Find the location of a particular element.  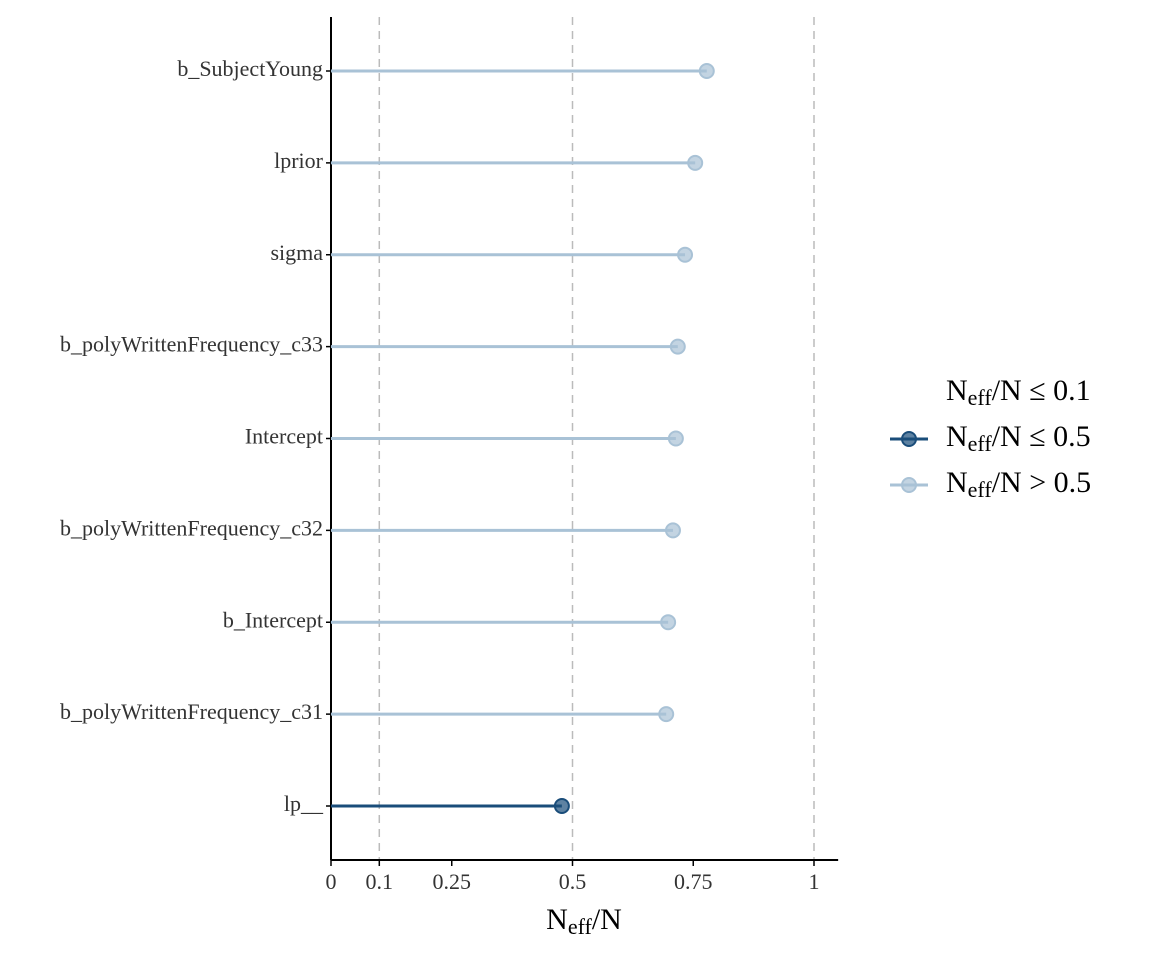

x-axis-title: Neff/N is located at coordinates (584, 921).